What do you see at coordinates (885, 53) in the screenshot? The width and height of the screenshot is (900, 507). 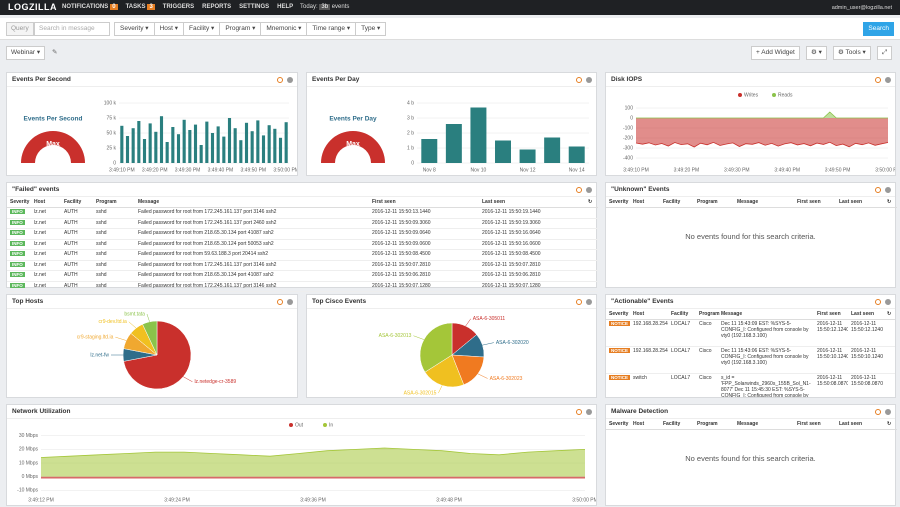 I see `expand-button: ⤢` at bounding box center [885, 53].